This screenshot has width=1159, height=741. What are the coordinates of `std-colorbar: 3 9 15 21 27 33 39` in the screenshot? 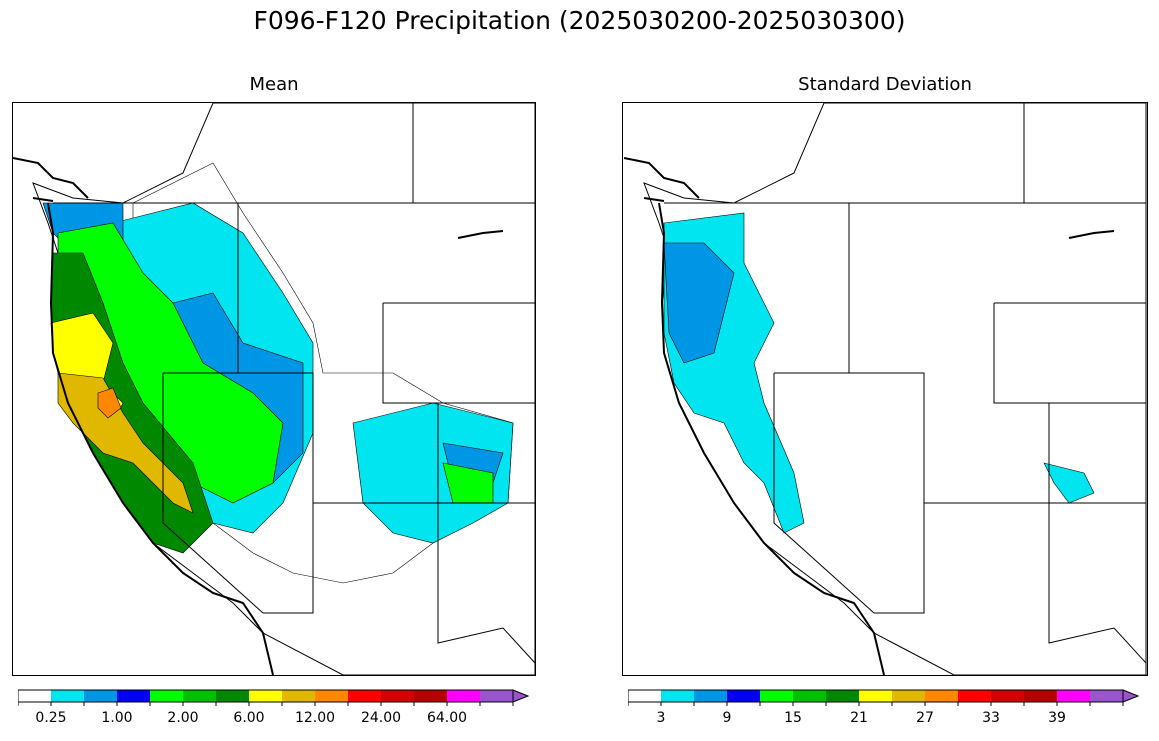 It's located at (884, 707).